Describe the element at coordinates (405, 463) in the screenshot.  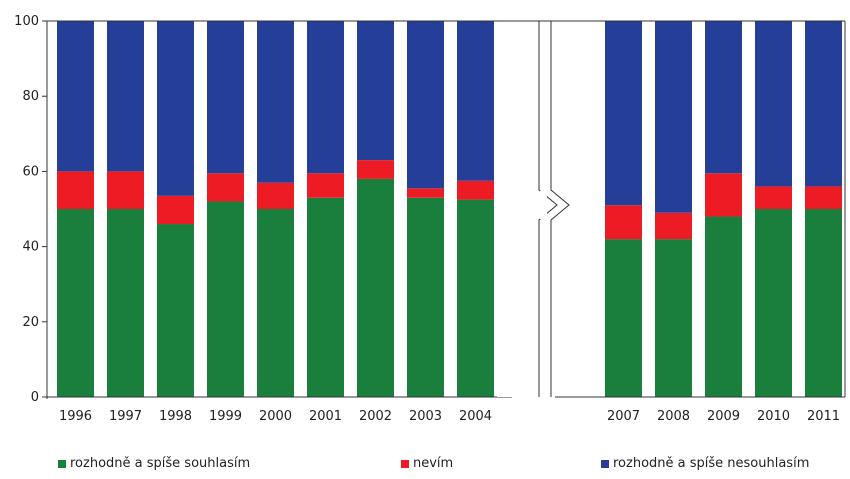
I see `legend-swatch-dont-know` at that location.